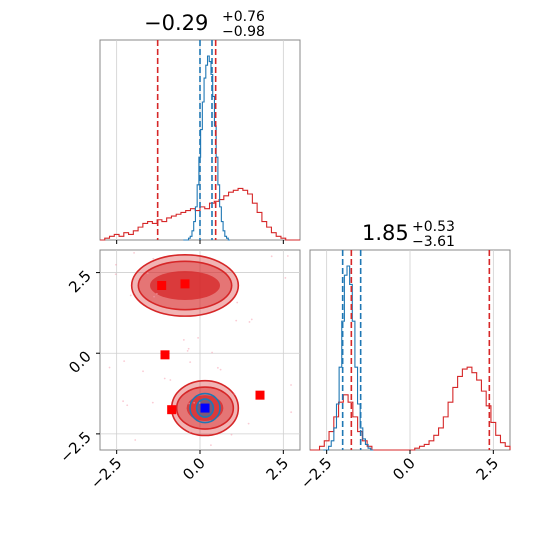  I want to click on hist-p1-blue, so click(348, 358).